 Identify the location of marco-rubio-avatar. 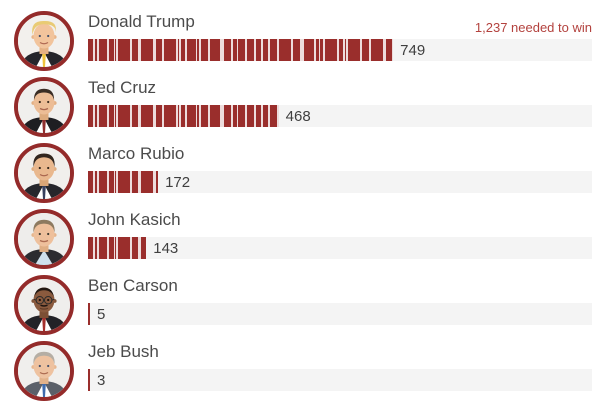
(44, 173).